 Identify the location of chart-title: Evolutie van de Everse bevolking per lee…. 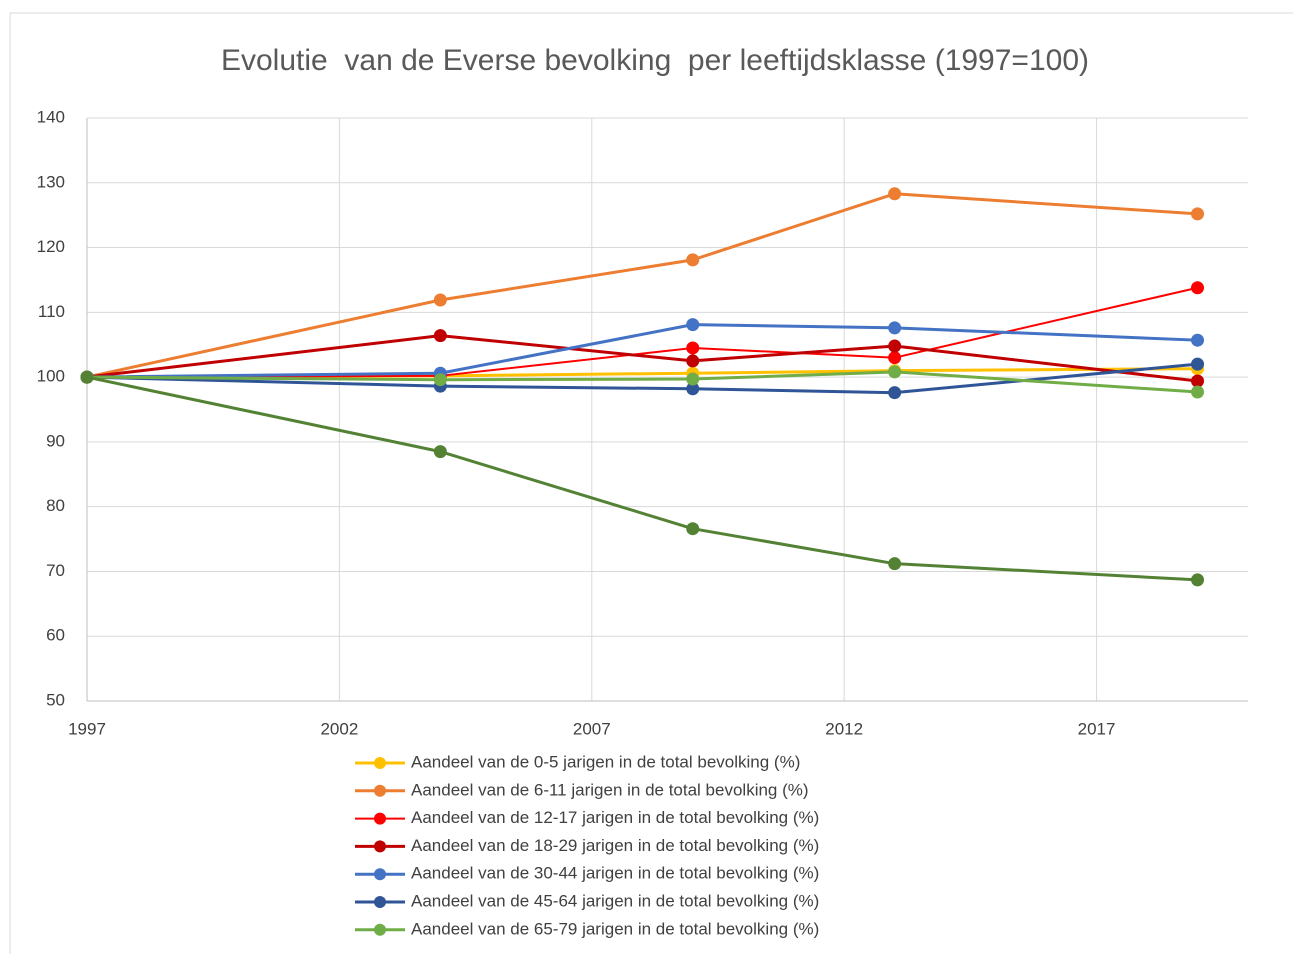
(655, 60).